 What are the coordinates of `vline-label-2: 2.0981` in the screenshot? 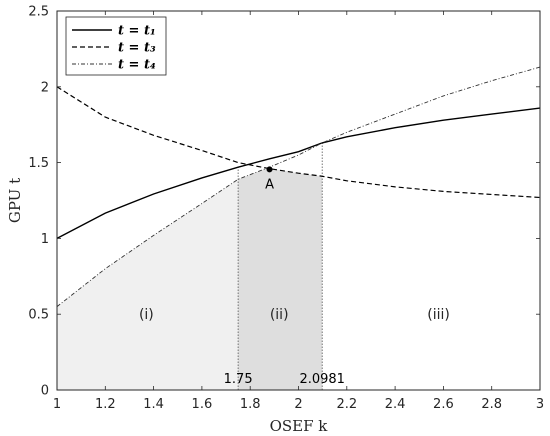 It's located at (322, 379).